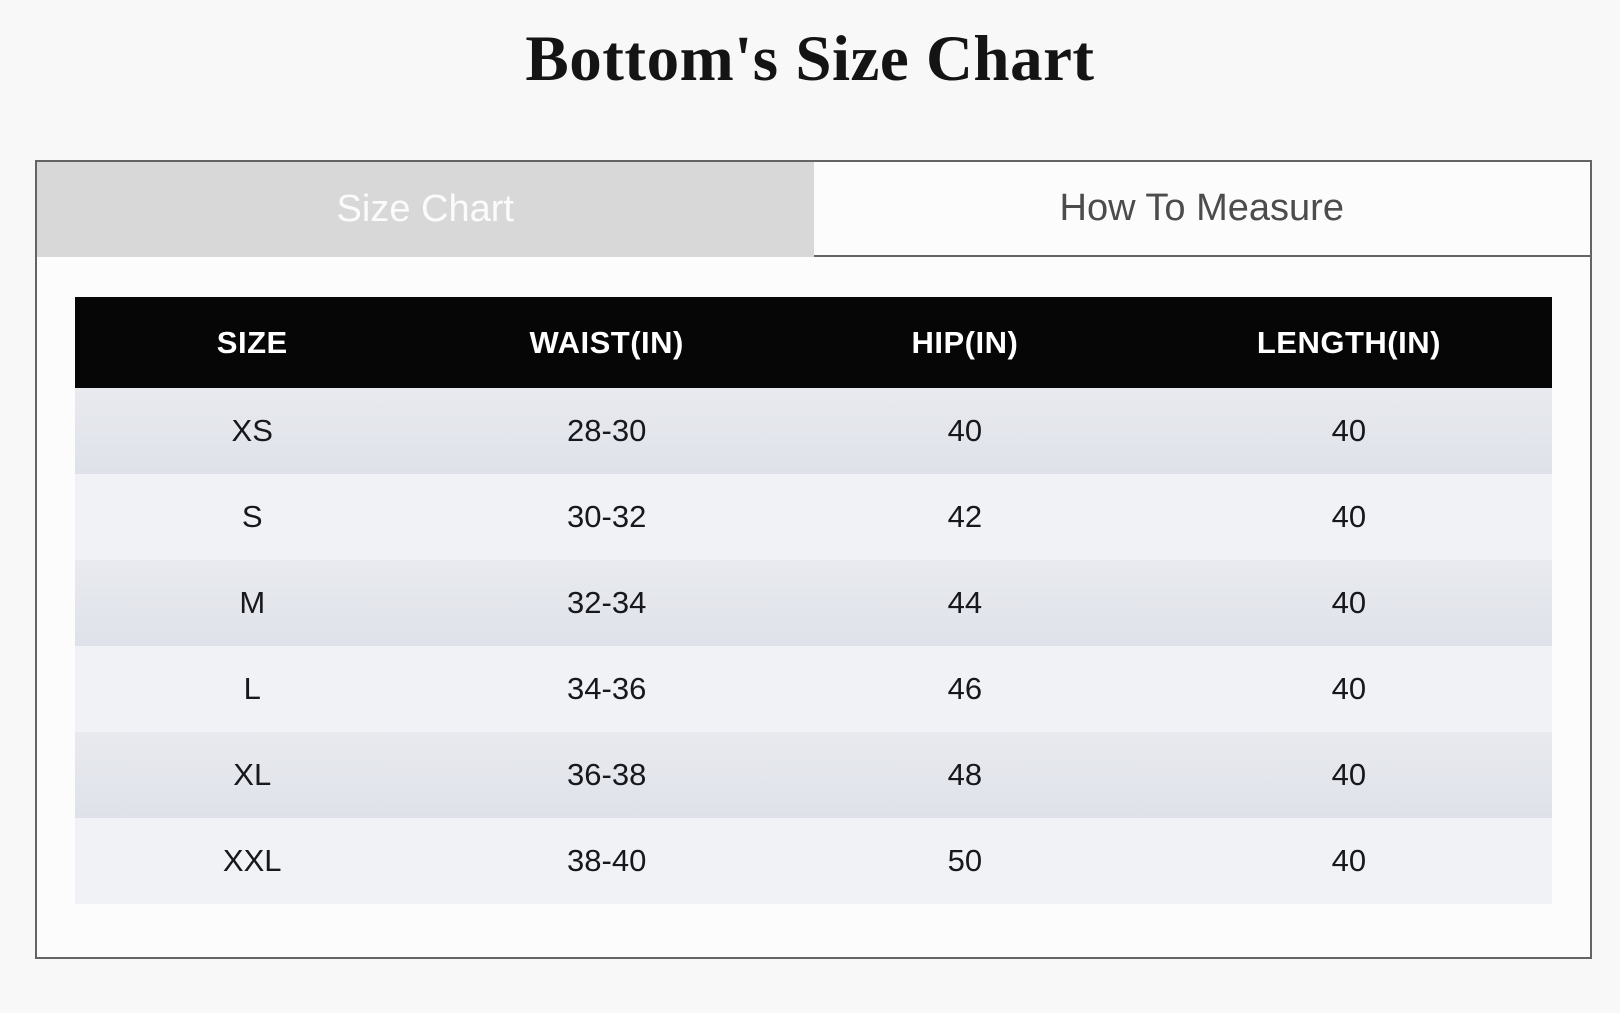 This screenshot has width=1620, height=1013. Describe the element at coordinates (964, 342) in the screenshot. I see `column-header-hip: HIP(IN)` at that location.